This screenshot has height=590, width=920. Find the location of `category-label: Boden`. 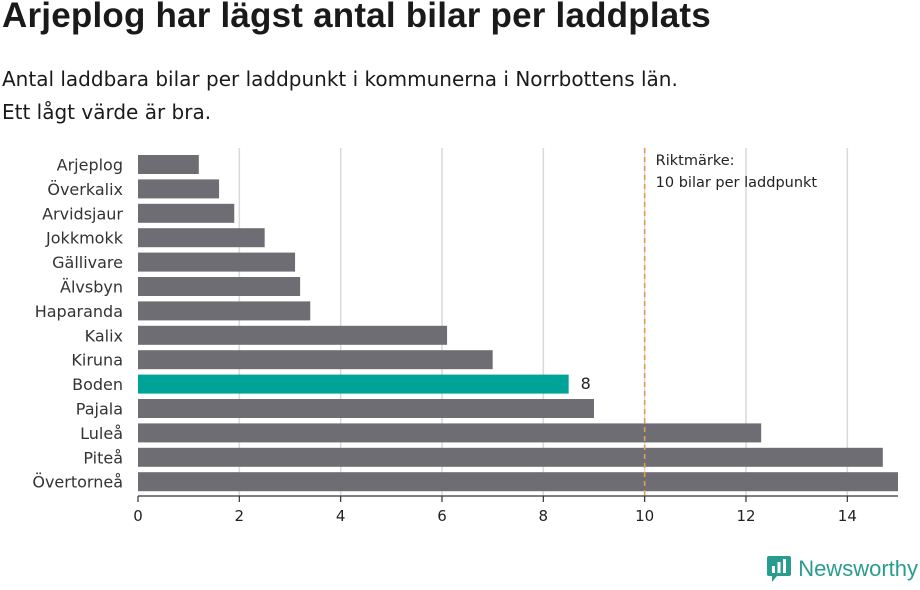

category-label: Boden is located at coordinates (97, 384).